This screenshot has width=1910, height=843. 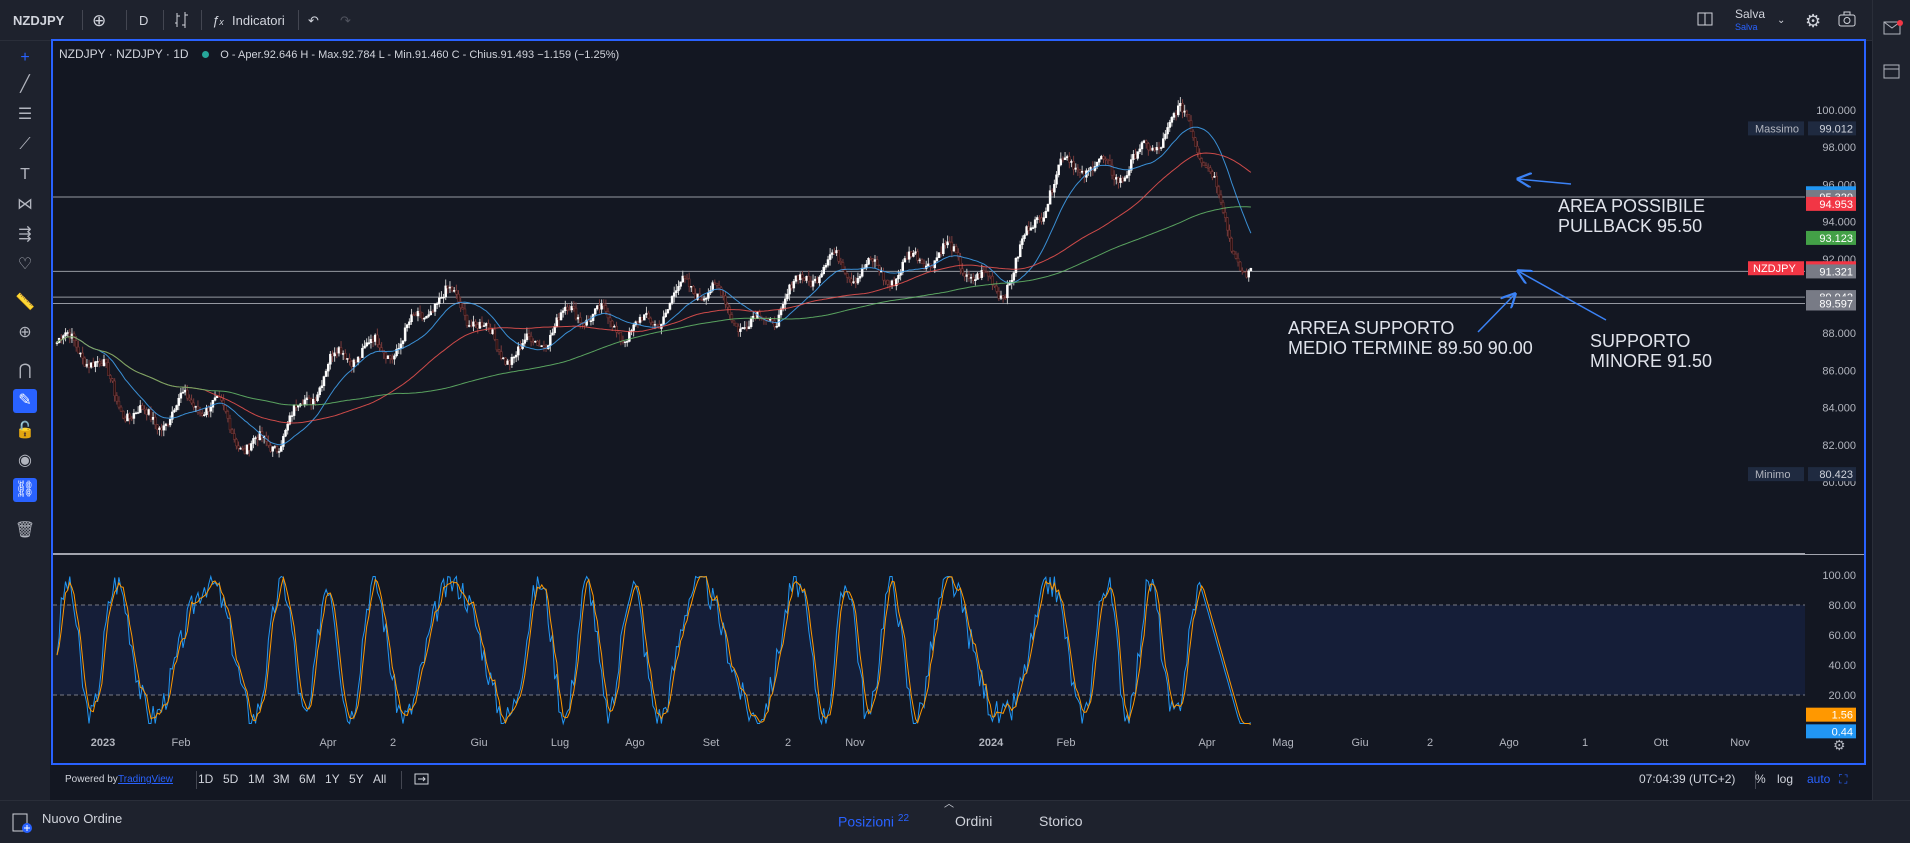 What do you see at coordinates (25, 370) in the screenshot?
I see `magnet-icon: ⋂` at bounding box center [25, 370].